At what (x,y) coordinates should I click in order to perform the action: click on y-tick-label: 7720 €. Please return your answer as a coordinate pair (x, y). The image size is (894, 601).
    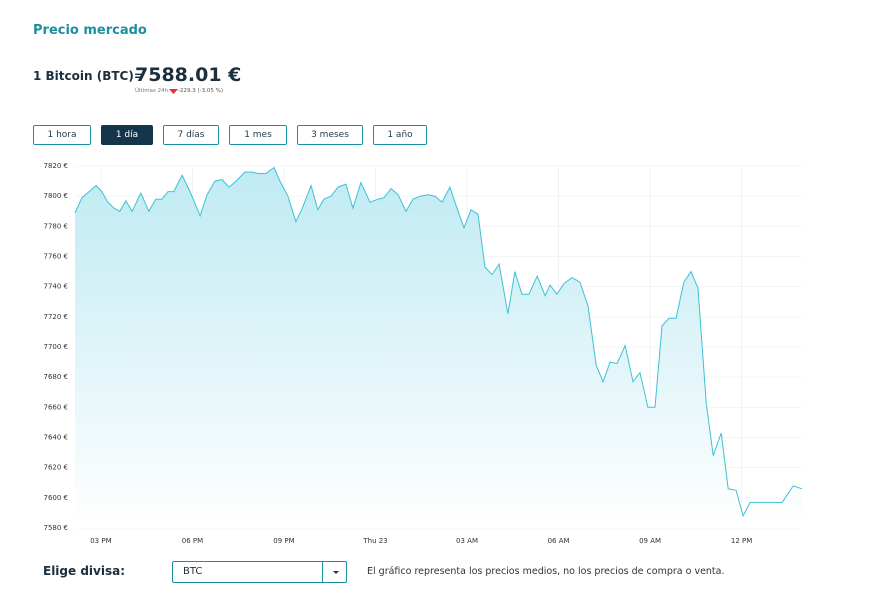
    Looking at the image, I should click on (56, 317).